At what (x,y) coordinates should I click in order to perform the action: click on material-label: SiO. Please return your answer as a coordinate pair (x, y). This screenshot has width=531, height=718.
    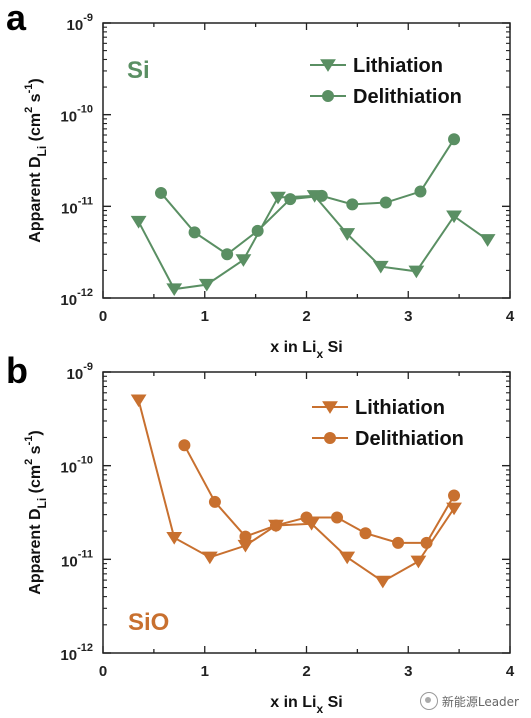
    Looking at the image, I should click on (148, 622).